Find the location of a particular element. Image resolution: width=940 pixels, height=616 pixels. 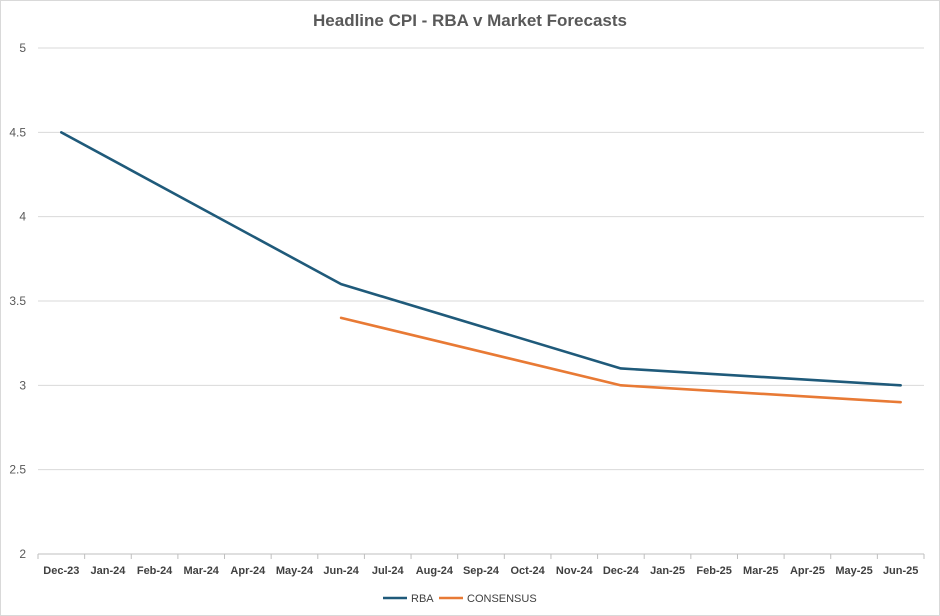

x-tick-label: Apr-24 is located at coordinates (248, 571).